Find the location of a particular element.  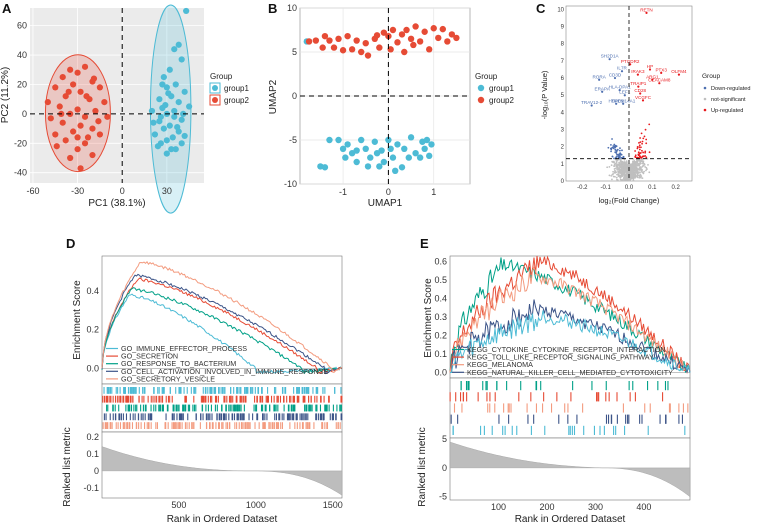

gsea-go-es-curves is located at coordinates (222, 318).